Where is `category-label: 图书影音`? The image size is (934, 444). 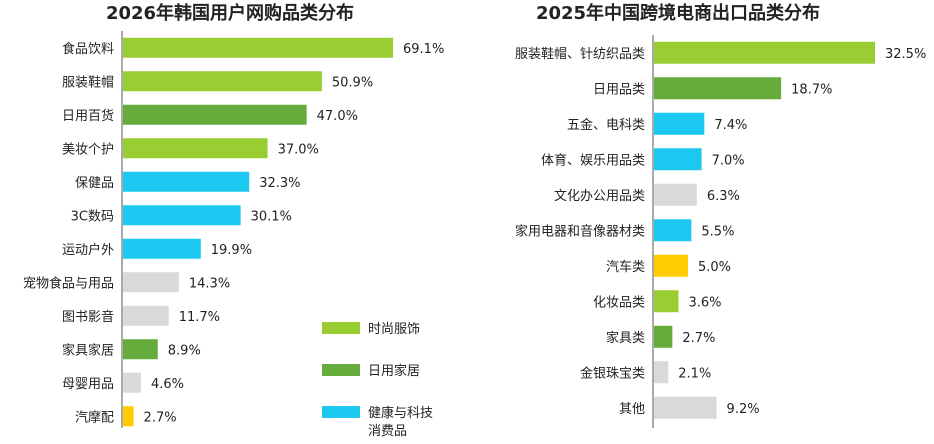
category-label: 图书影音 is located at coordinates (88, 317).